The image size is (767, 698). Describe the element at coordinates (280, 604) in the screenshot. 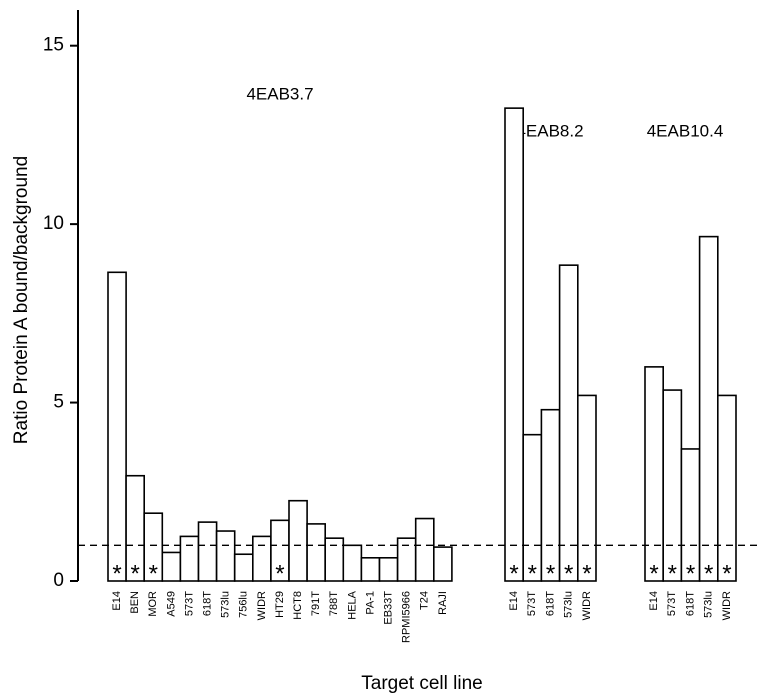

I see `x-tick-label: HT29` at that location.